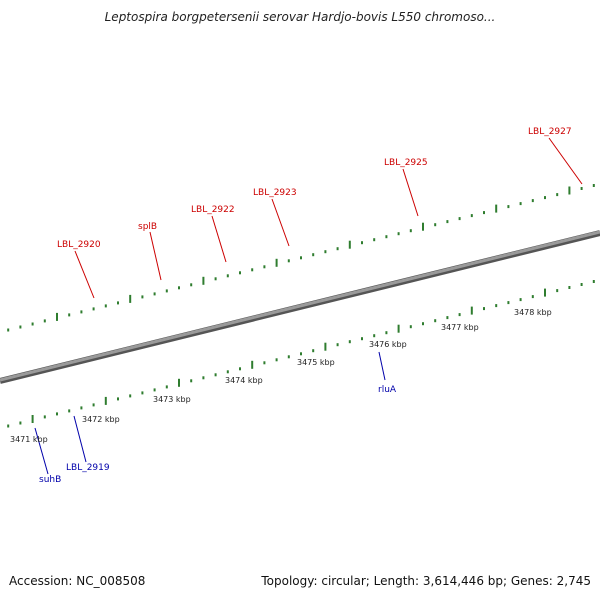 Image resolution: width=600 pixels, height=600 pixels. I want to click on label-splB: splB, so click(147, 227).